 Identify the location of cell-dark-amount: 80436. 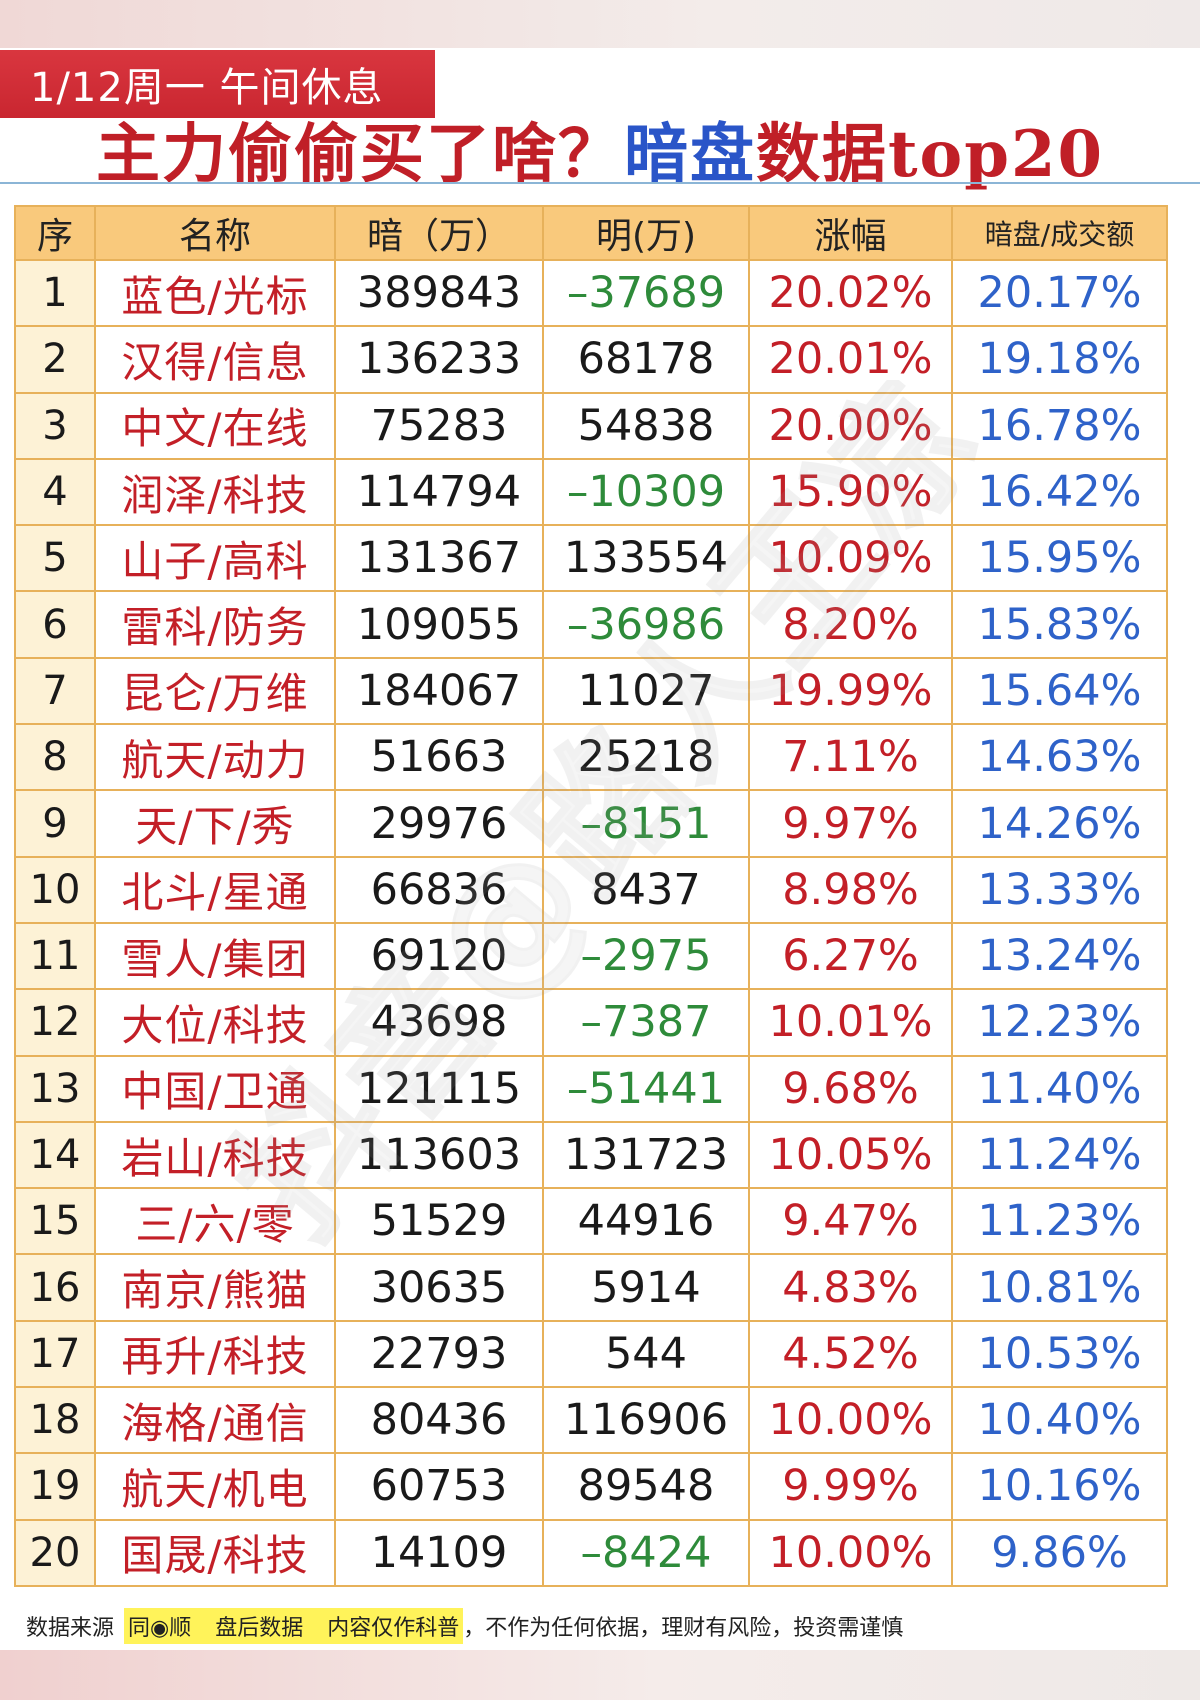
(439, 1420).